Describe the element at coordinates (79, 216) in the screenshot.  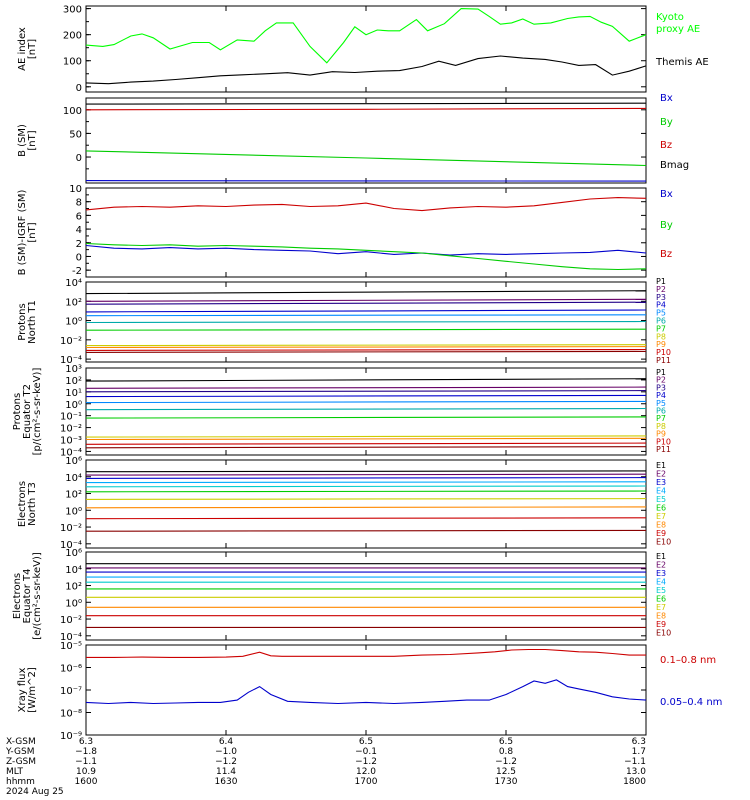
I see `y-tick-label: 6` at that location.